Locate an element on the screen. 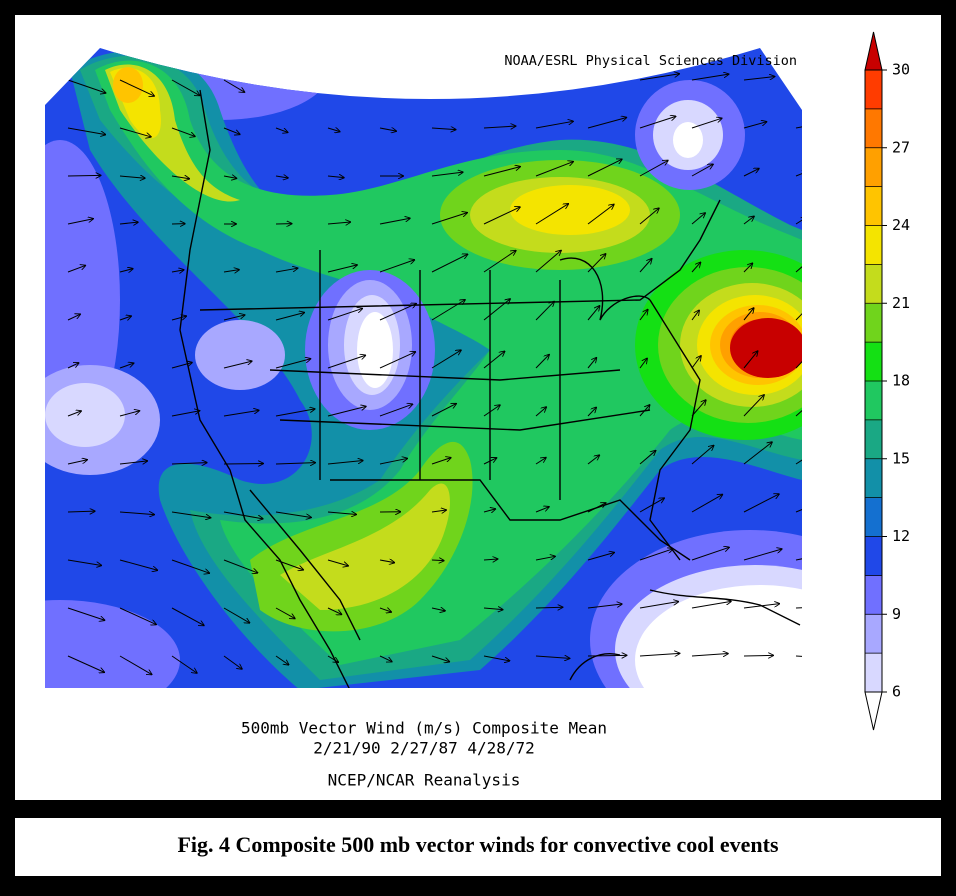 The image size is (956, 896). colorbar-tick-label: 24 is located at coordinates (901, 225).